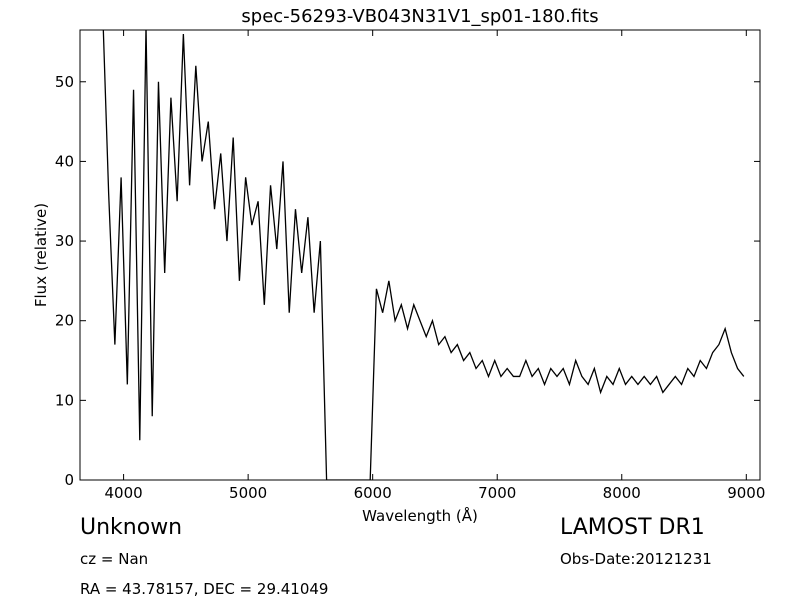 Image resolution: width=800 pixels, height=600 pixels. What do you see at coordinates (64, 161) in the screenshot?
I see `y-tick-label: 40` at bounding box center [64, 161].